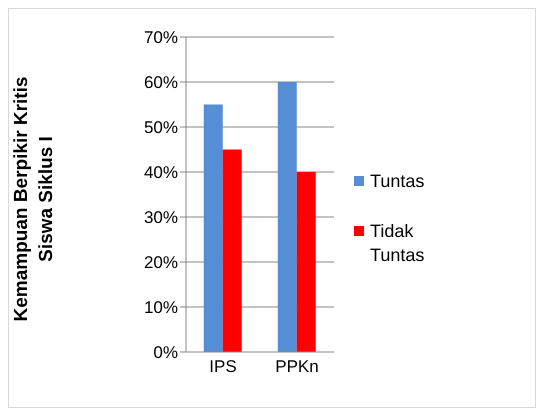 This screenshot has height=414, width=542. Describe the element at coordinates (161, 82) in the screenshot. I see `y-tick-label: 60%` at that location.